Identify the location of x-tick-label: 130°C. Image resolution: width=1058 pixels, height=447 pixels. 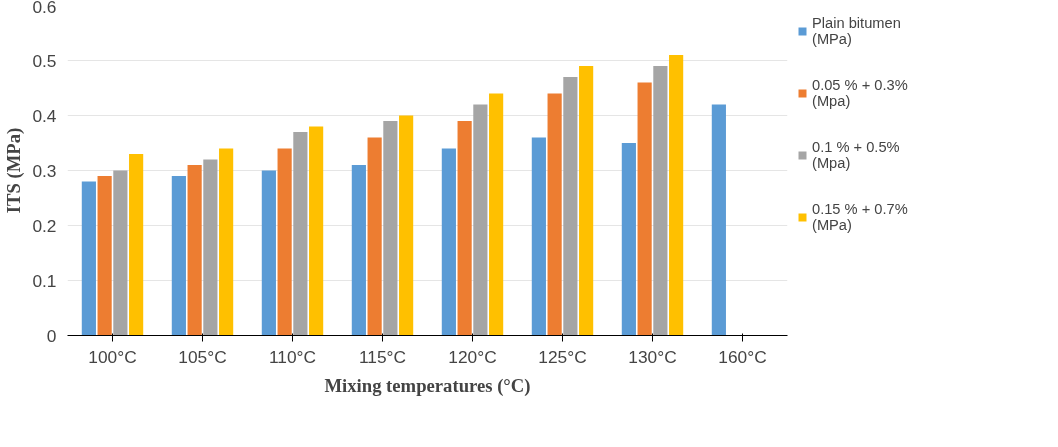
(652, 356).